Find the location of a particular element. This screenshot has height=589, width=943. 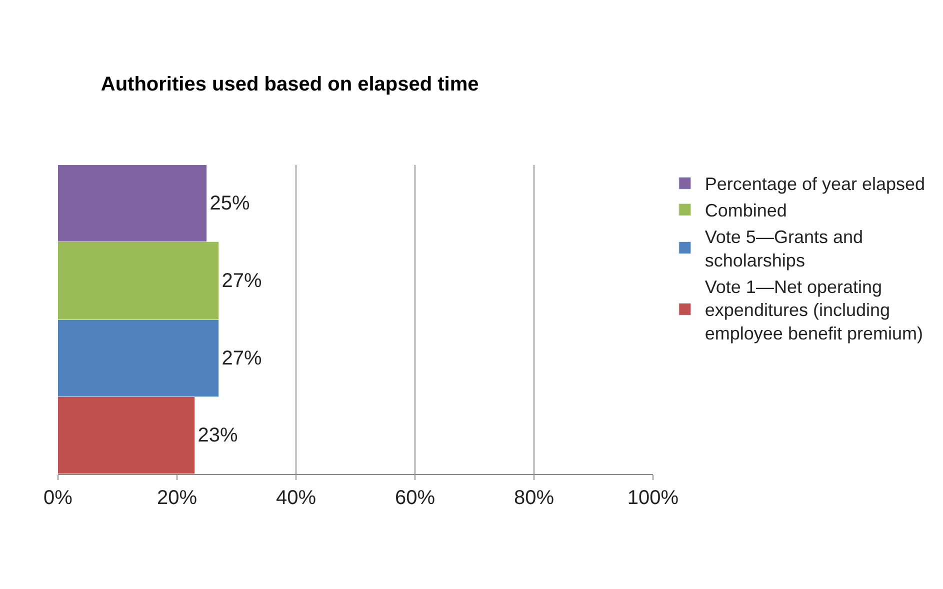

legend-label: Vote 5—Grants and scholarships is located at coordinates (784, 248).